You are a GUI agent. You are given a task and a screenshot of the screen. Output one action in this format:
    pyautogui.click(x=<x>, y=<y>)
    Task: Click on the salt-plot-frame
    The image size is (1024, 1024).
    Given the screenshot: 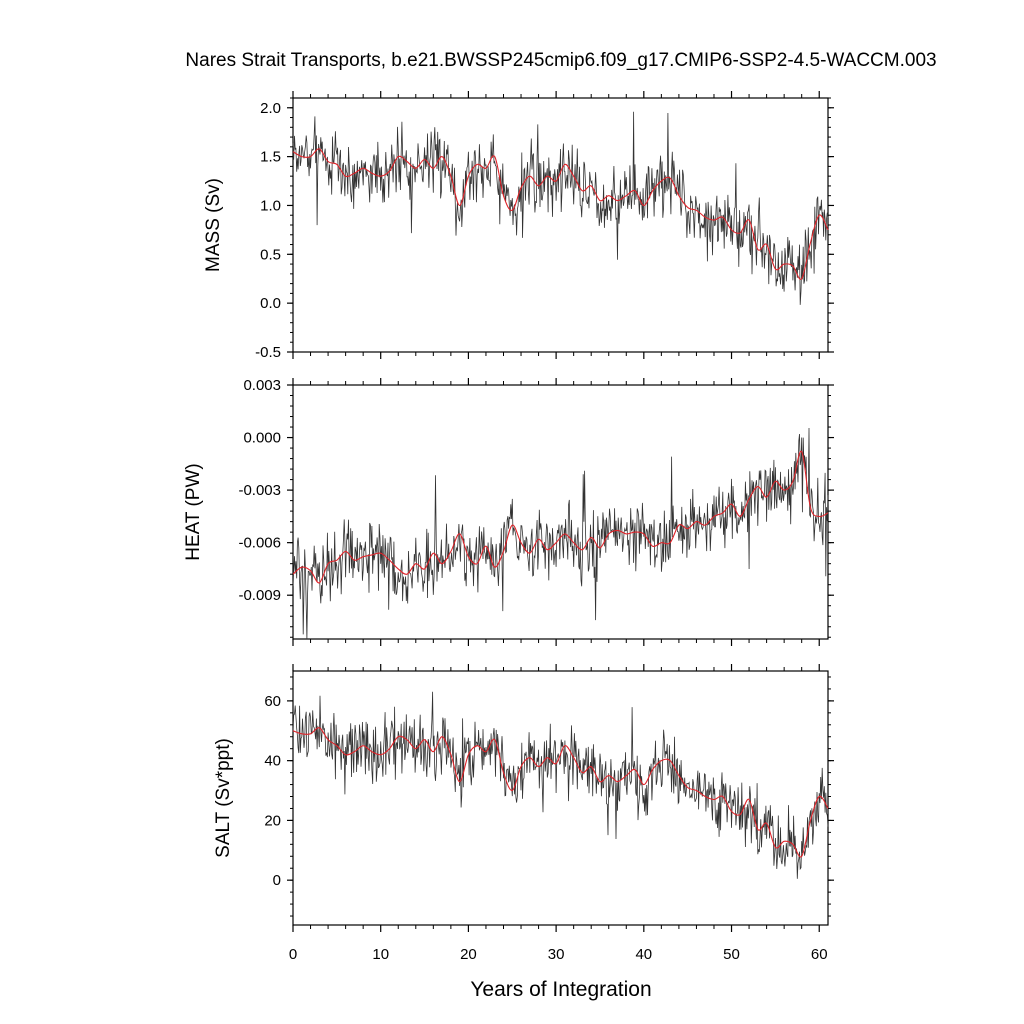 What is the action you would take?
    pyautogui.click(x=560, y=798)
    